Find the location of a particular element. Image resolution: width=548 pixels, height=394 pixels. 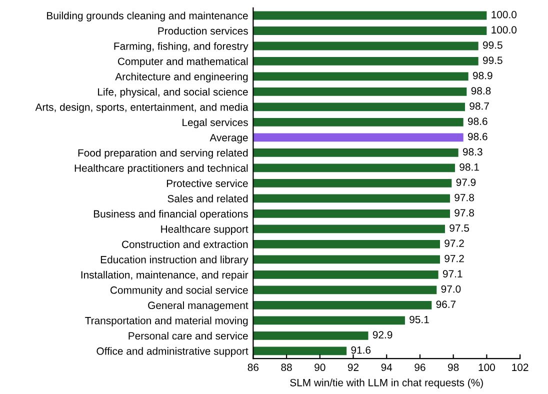

x-tick-label: 102 is located at coordinates (520, 368).